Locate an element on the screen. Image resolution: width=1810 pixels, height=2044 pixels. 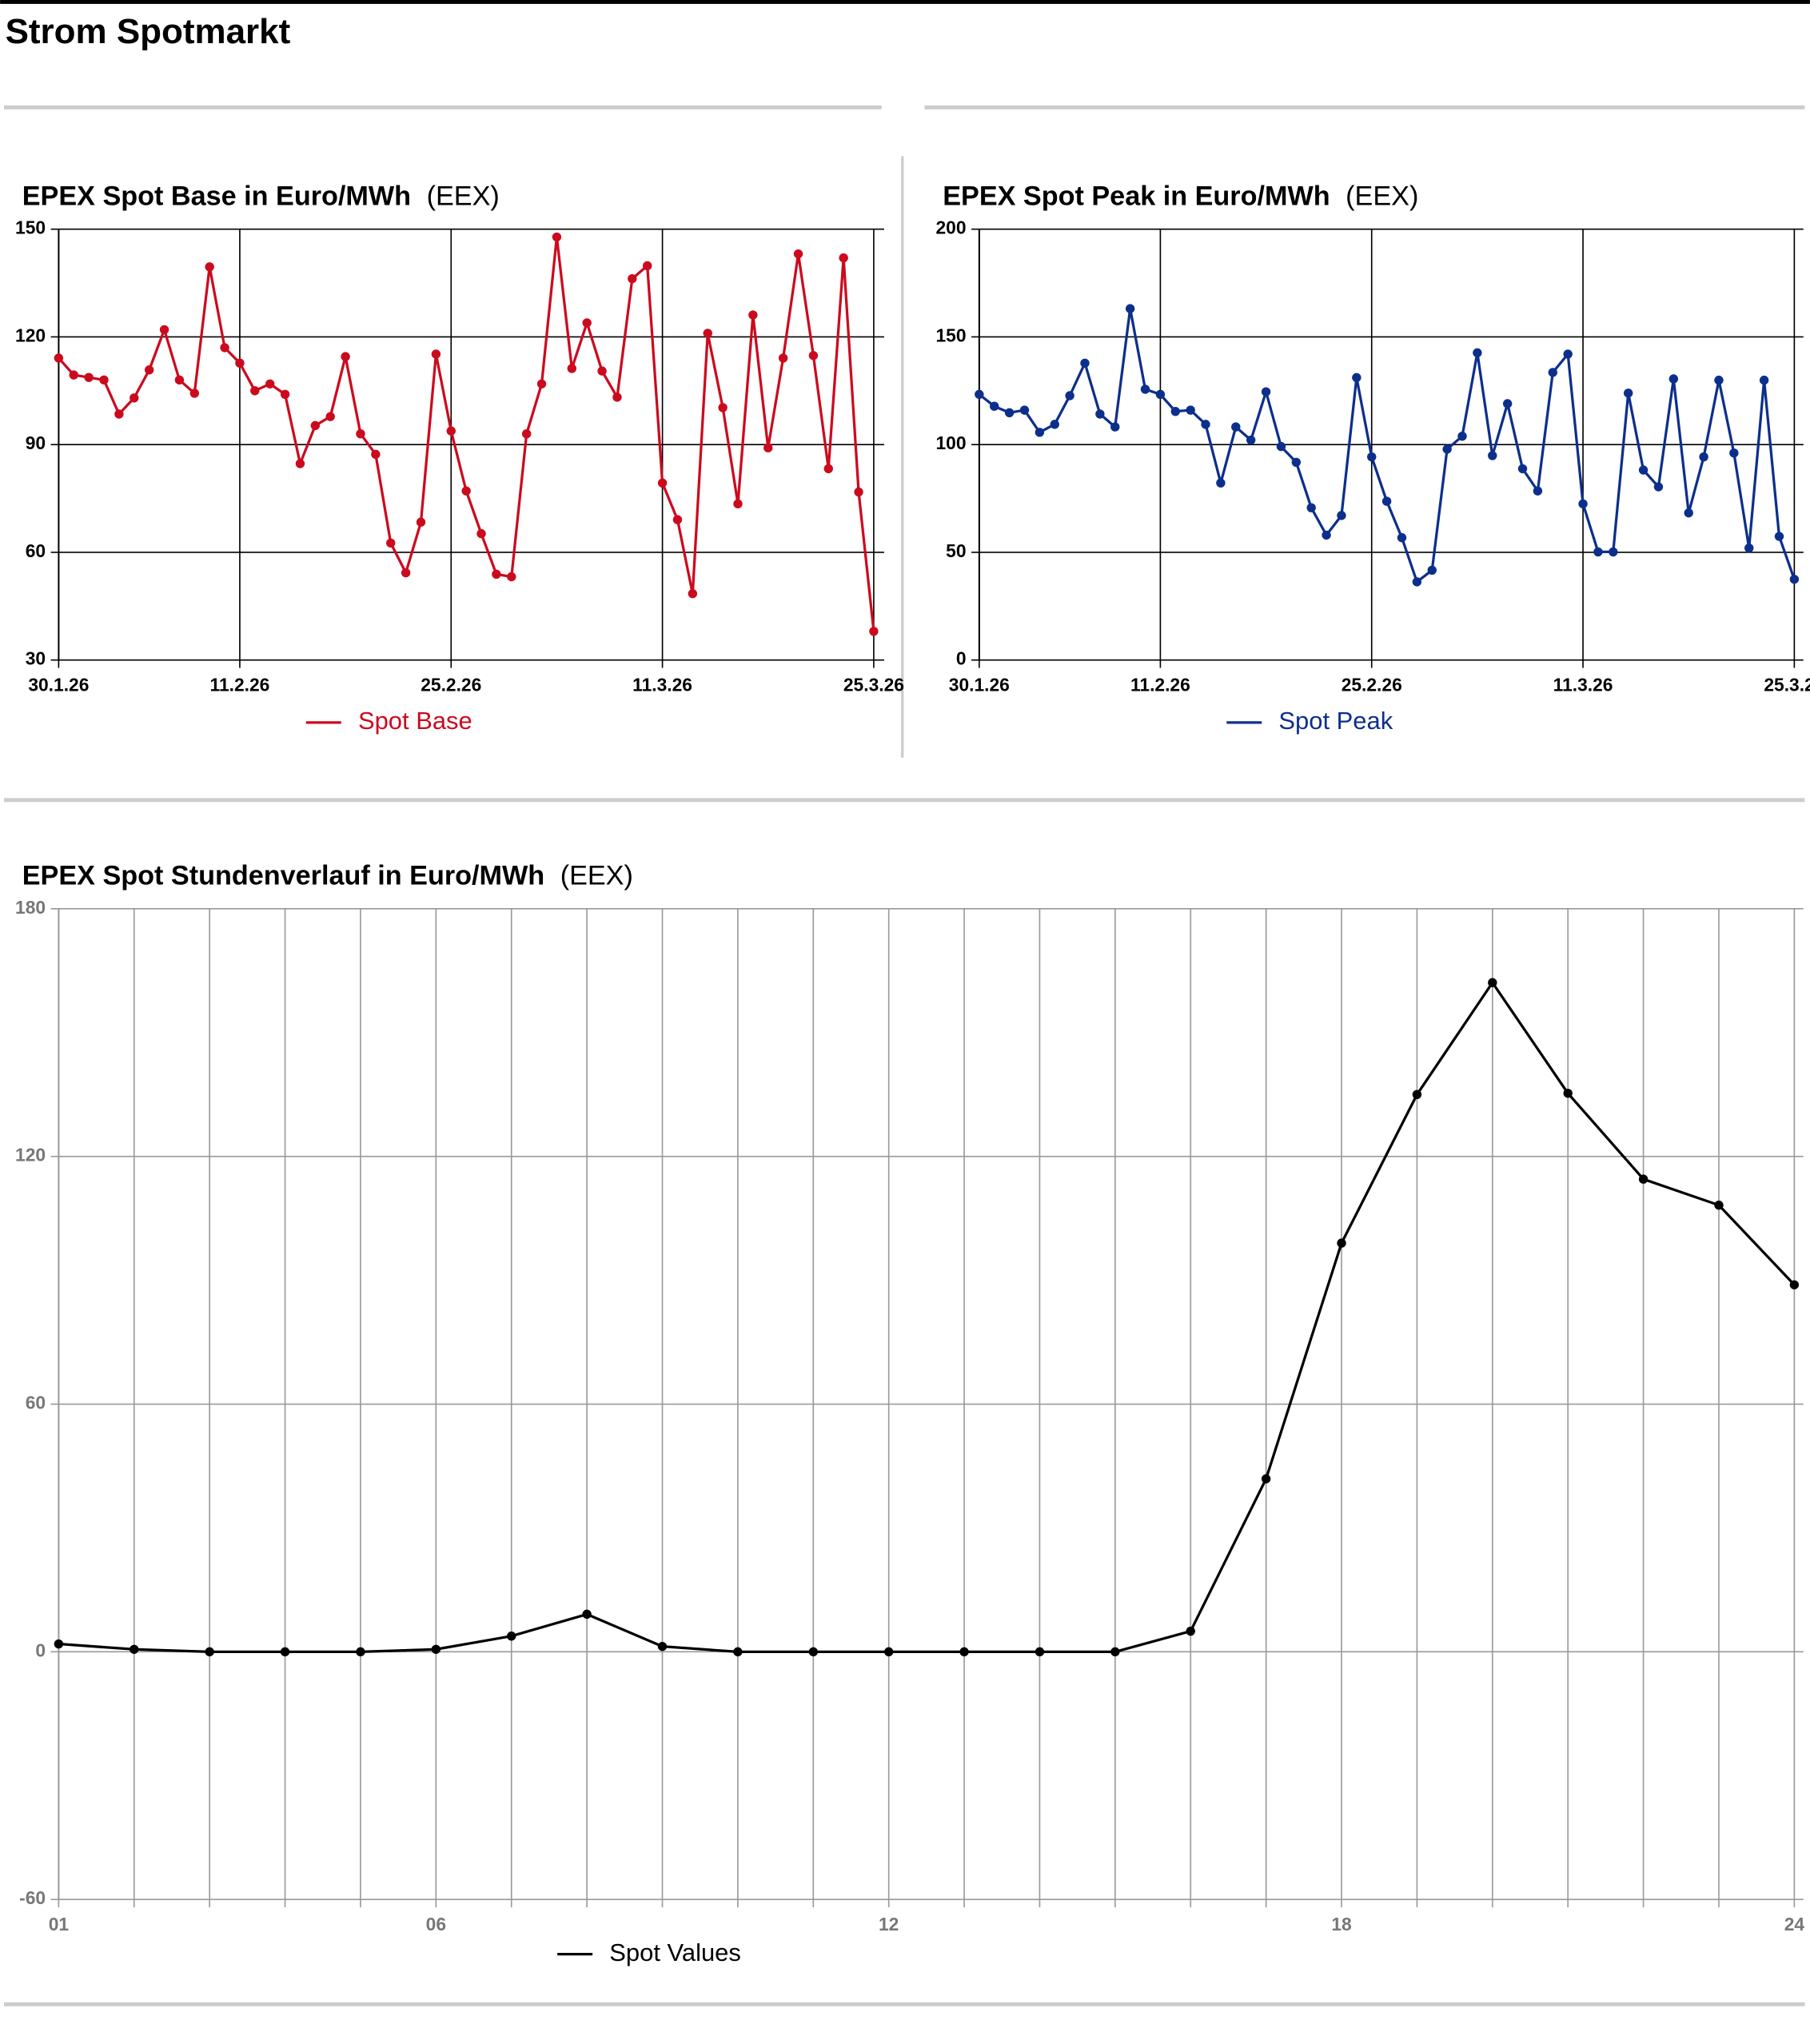
x-tick-label: 30.1.26 is located at coordinates (979, 684).